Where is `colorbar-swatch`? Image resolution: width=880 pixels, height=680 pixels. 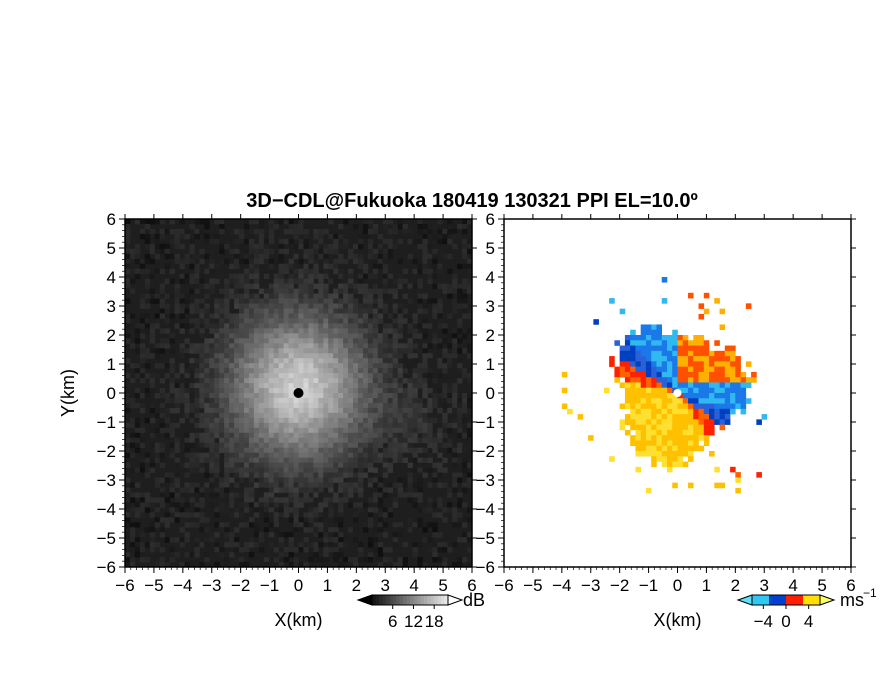 colorbar-swatch is located at coordinates (394, 600).